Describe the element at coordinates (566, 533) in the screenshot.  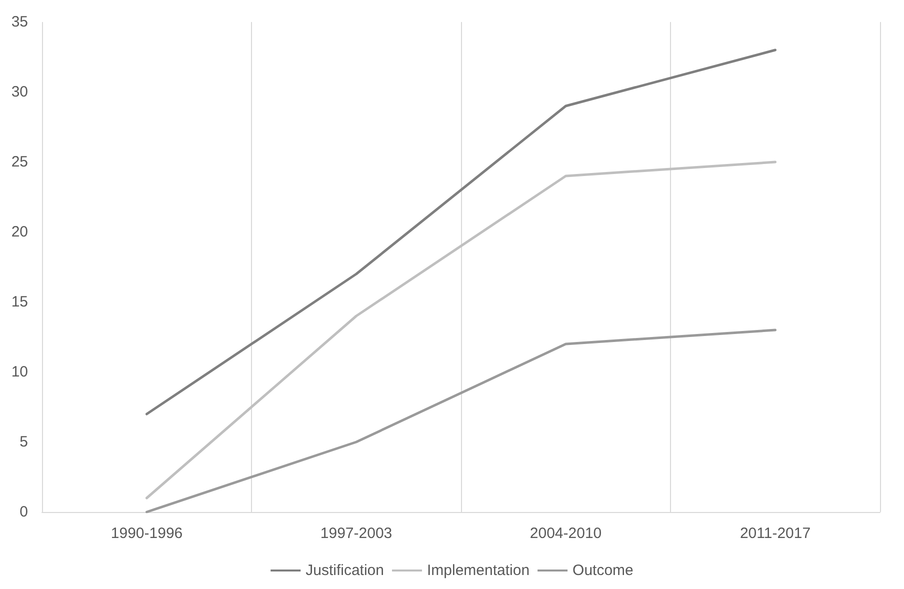
I see `x-tick-label: 2004-2010` at that location.